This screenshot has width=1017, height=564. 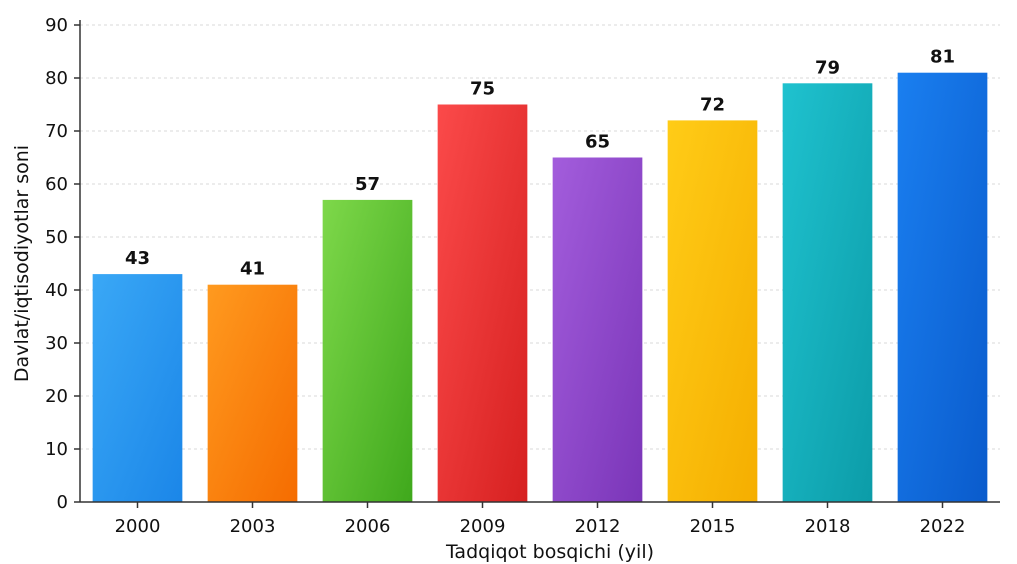 What do you see at coordinates (56, 237) in the screenshot?
I see `y-tick-label: 50` at bounding box center [56, 237].